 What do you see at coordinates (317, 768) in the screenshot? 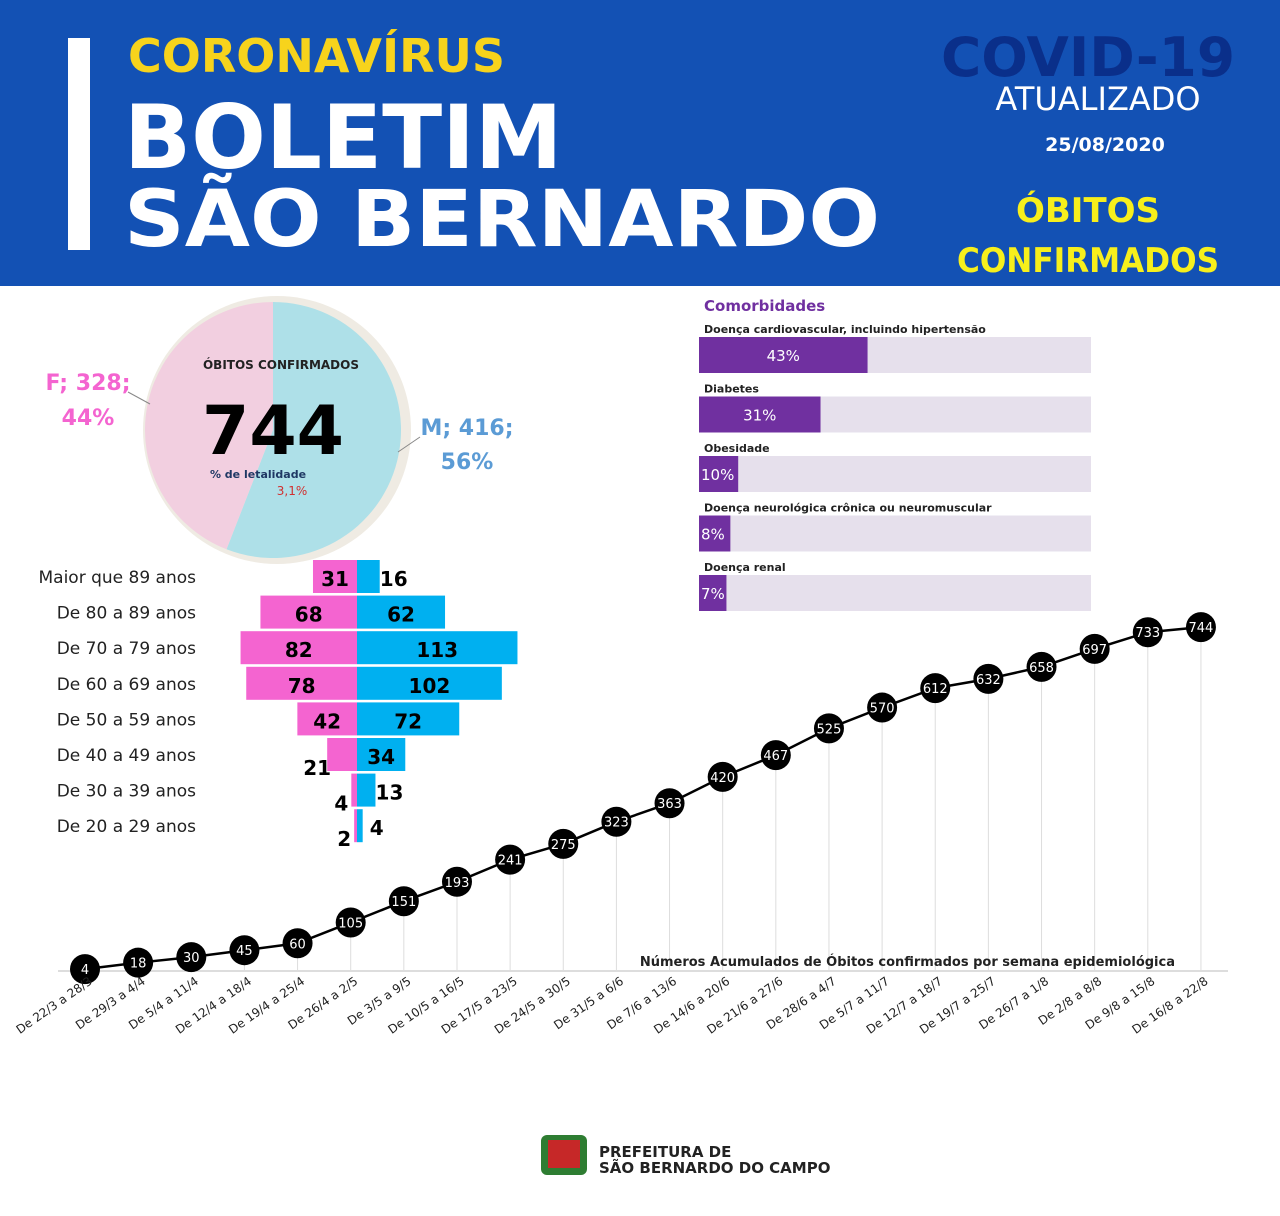
I see `value-label: 21` at bounding box center [317, 768].